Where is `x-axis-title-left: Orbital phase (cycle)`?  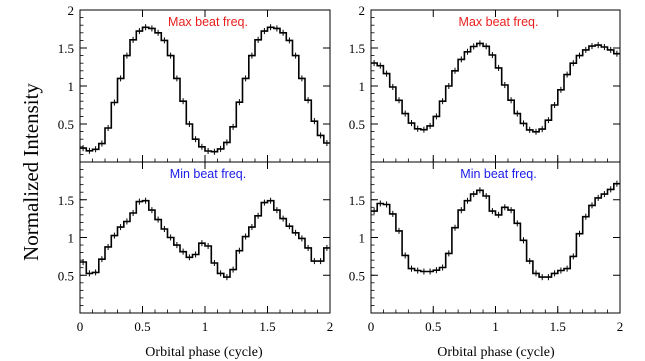
x-axis-title-left: Orbital phase (cycle) is located at coordinates (204, 352).